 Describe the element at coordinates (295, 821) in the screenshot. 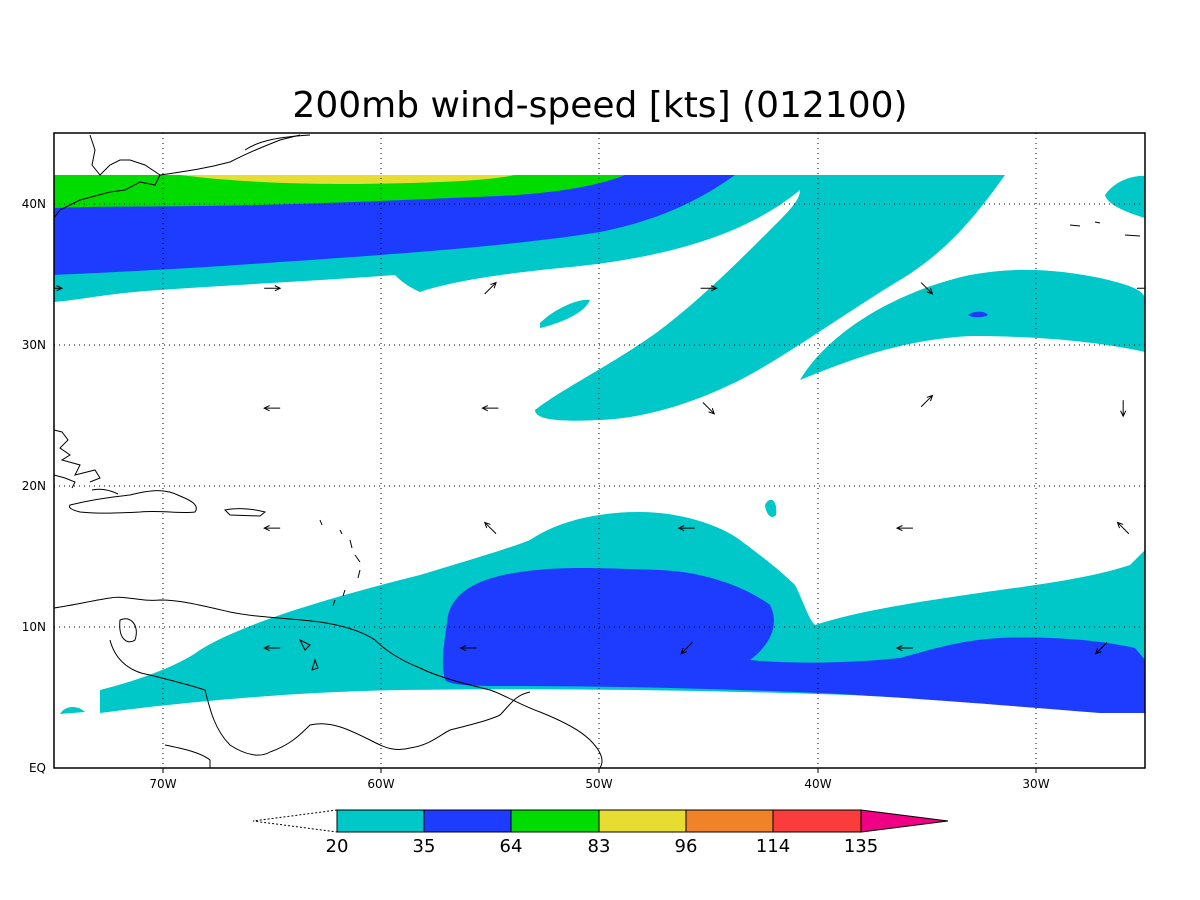

I see `colorbar-low-triangle` at that location.